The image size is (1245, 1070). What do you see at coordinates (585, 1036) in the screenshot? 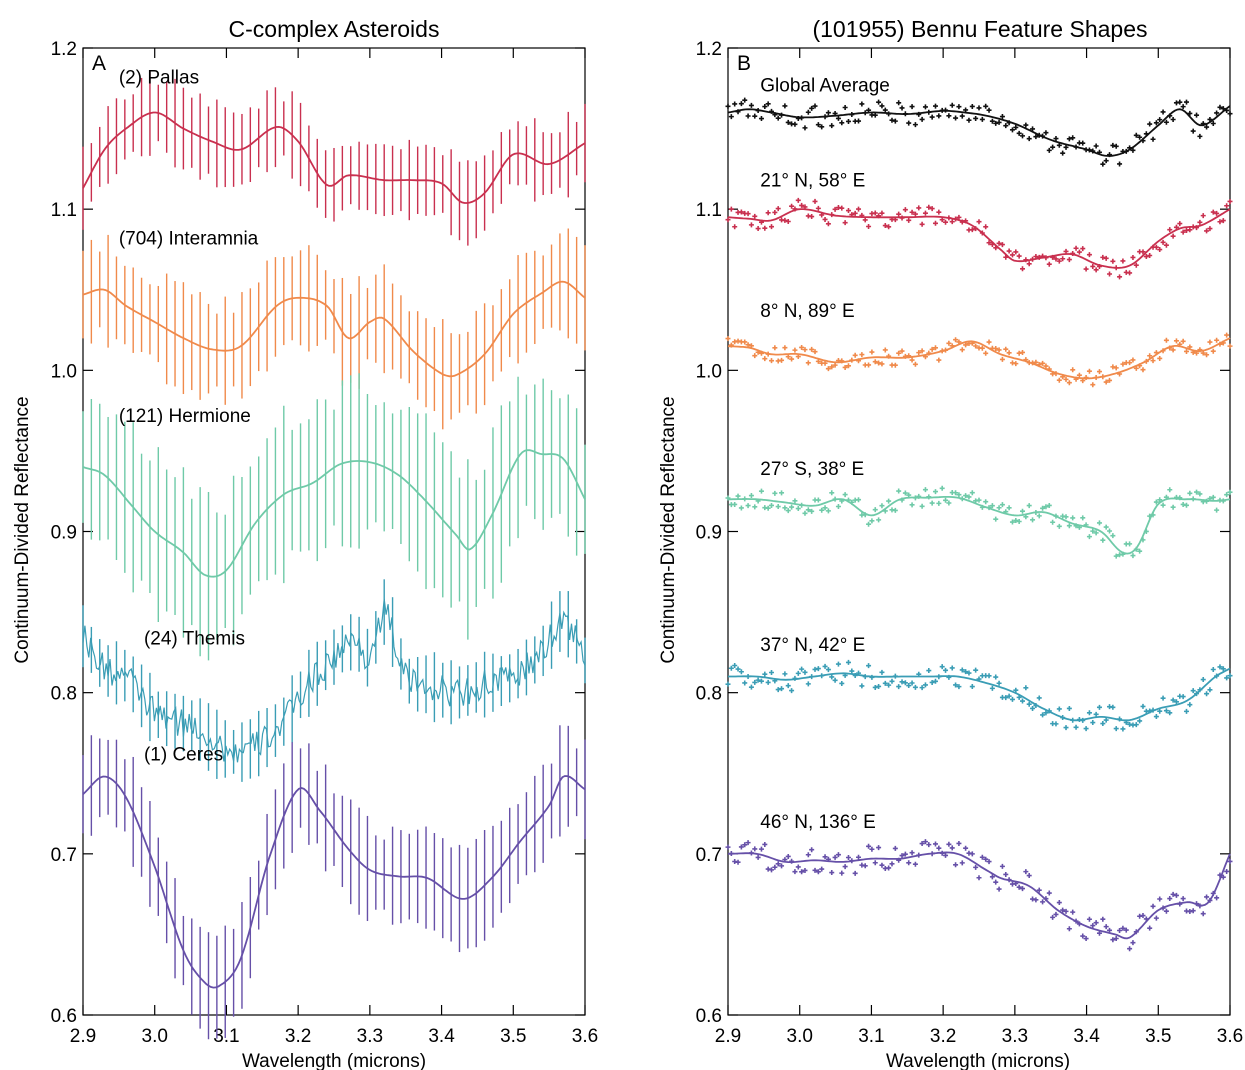
I see `panel-a-x-tick-label: 3.6` at bounding box center [585, 1036].